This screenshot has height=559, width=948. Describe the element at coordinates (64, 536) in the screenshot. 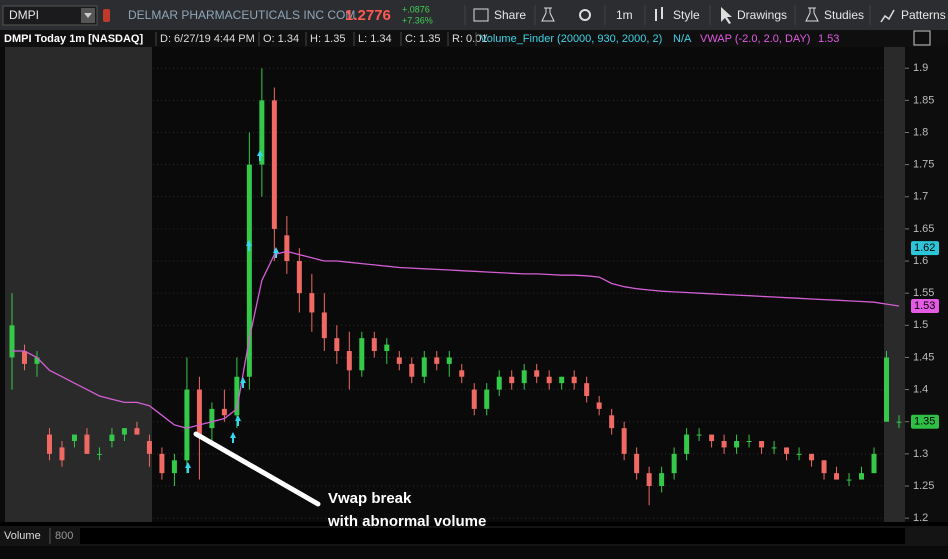

I see `volume-scale: 800` at that location.